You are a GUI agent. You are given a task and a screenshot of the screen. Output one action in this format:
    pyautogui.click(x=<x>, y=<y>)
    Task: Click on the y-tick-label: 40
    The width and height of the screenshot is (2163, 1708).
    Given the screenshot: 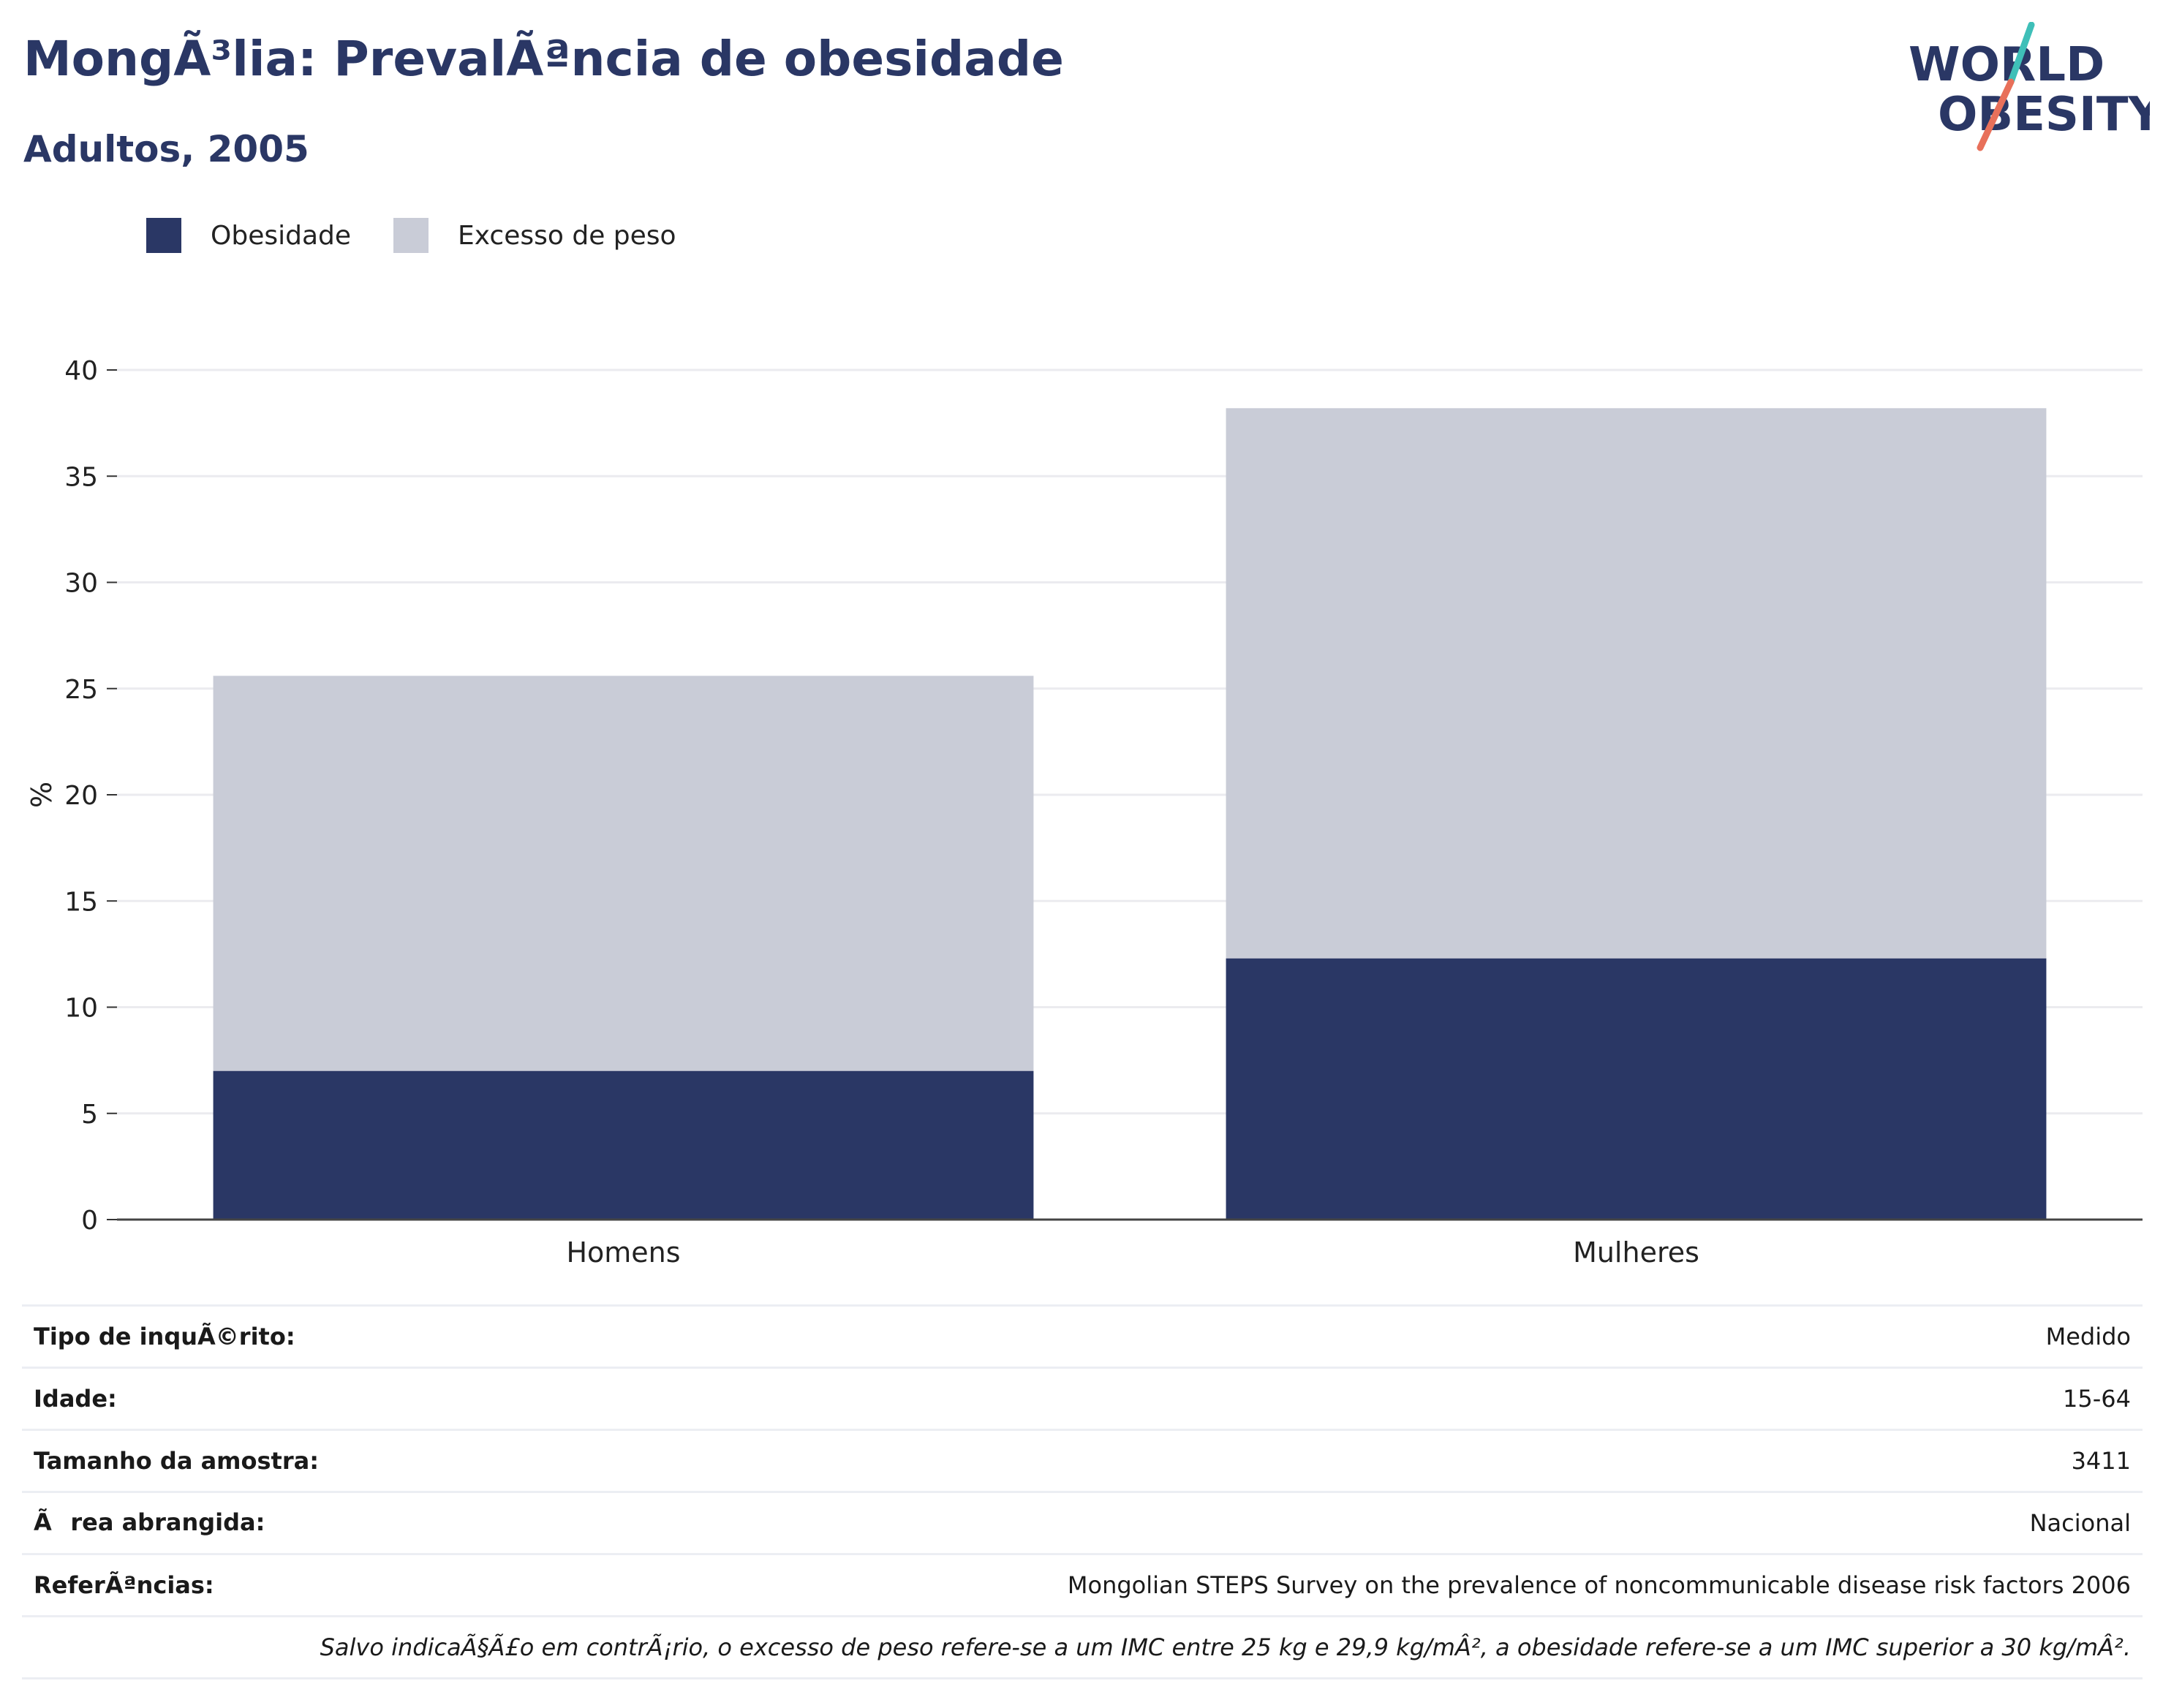 What is the action you would take?
    pyautogui.click(x=81, y=371)
    